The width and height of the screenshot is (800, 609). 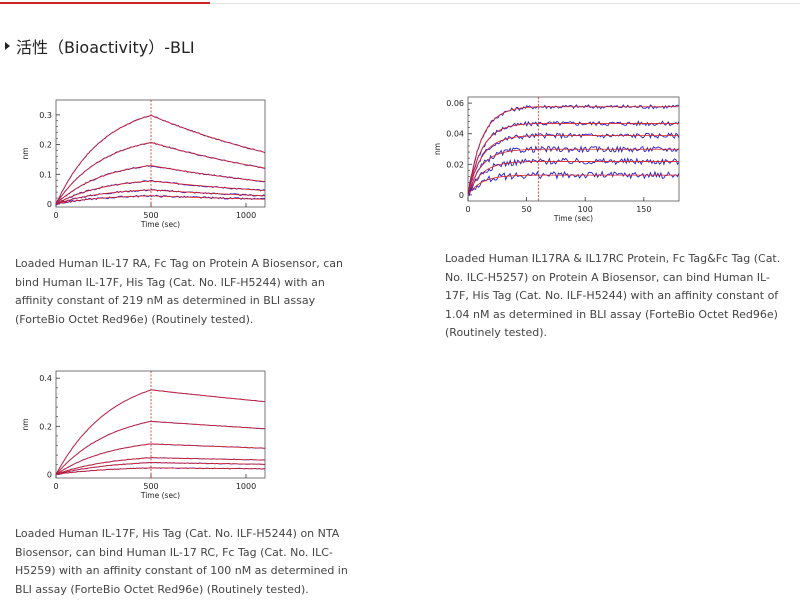 I want to click on y-tick-label: 0.02, so click(x=455, y=164).